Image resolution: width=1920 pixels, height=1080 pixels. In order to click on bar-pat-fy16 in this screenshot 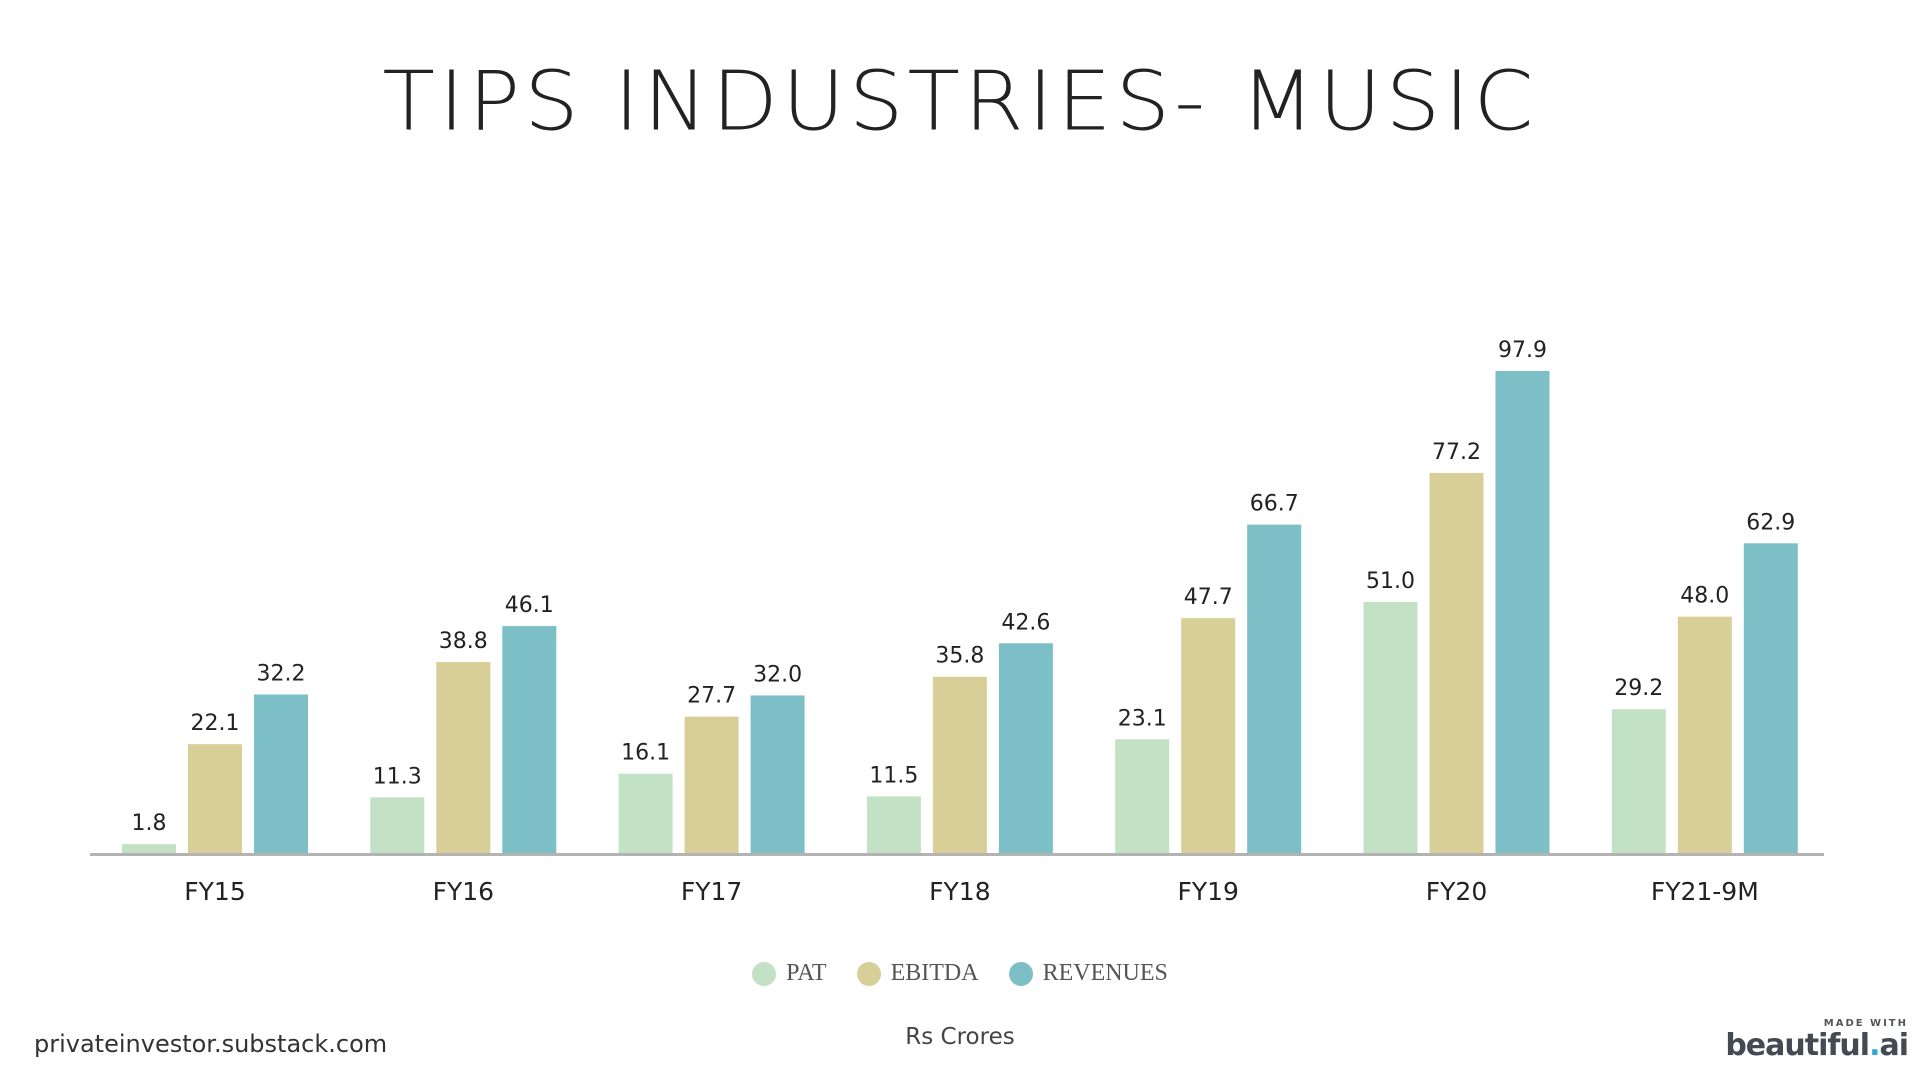, I will do `click(397, 825)`.